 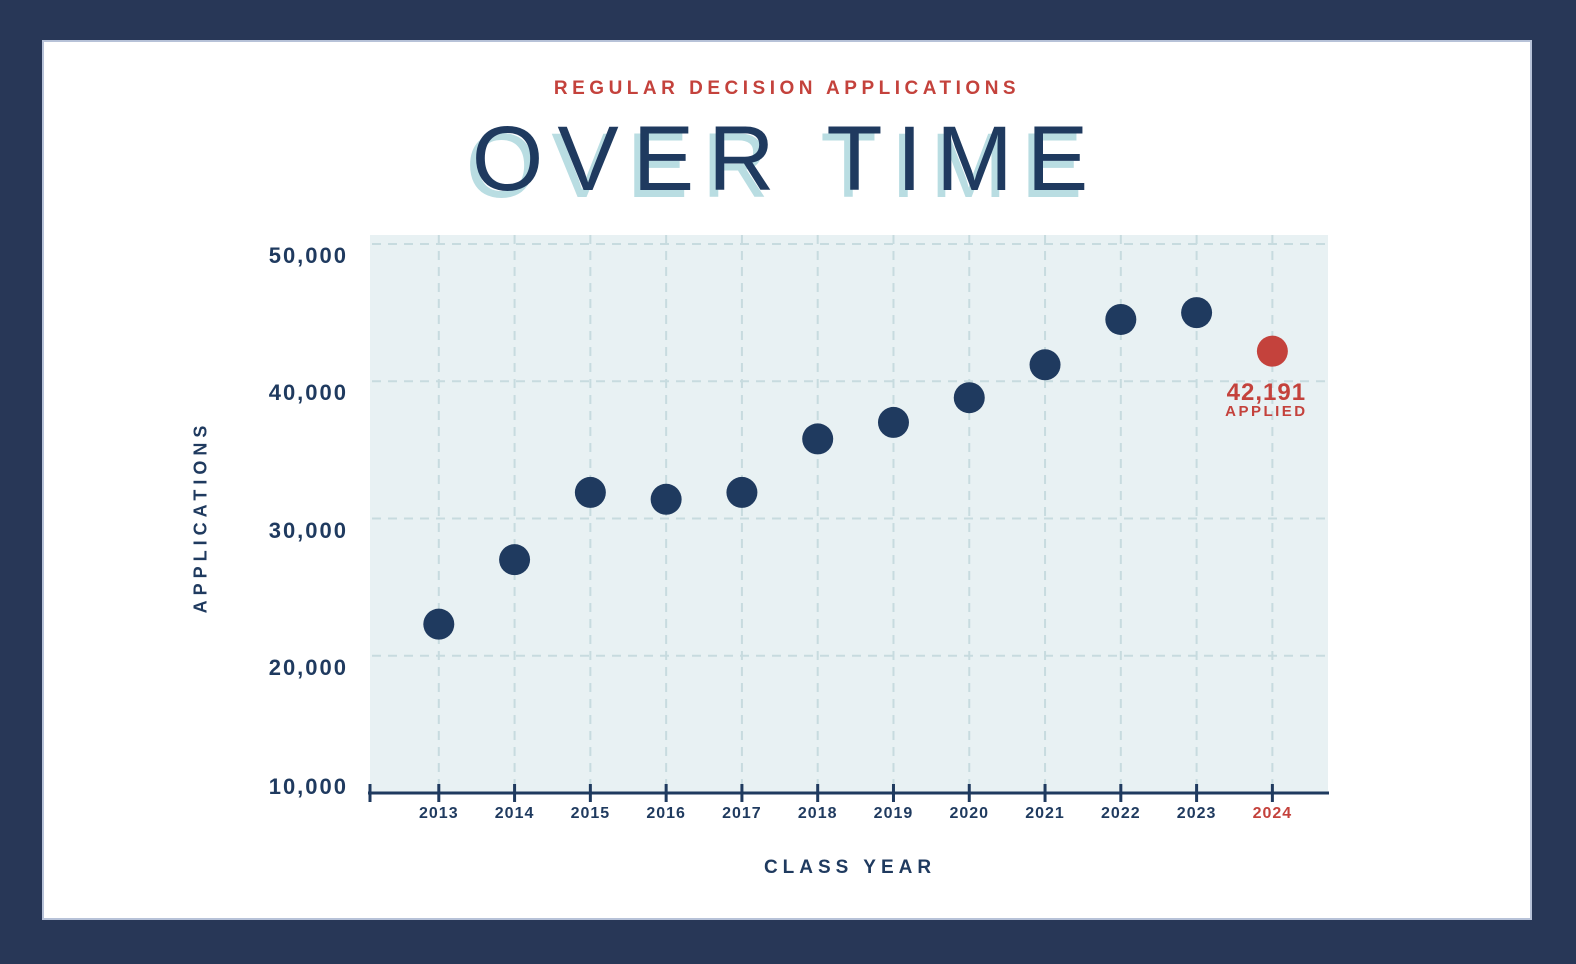 I want to click on x-tick-label-2022: 2022, so click(x=1121, y=813).